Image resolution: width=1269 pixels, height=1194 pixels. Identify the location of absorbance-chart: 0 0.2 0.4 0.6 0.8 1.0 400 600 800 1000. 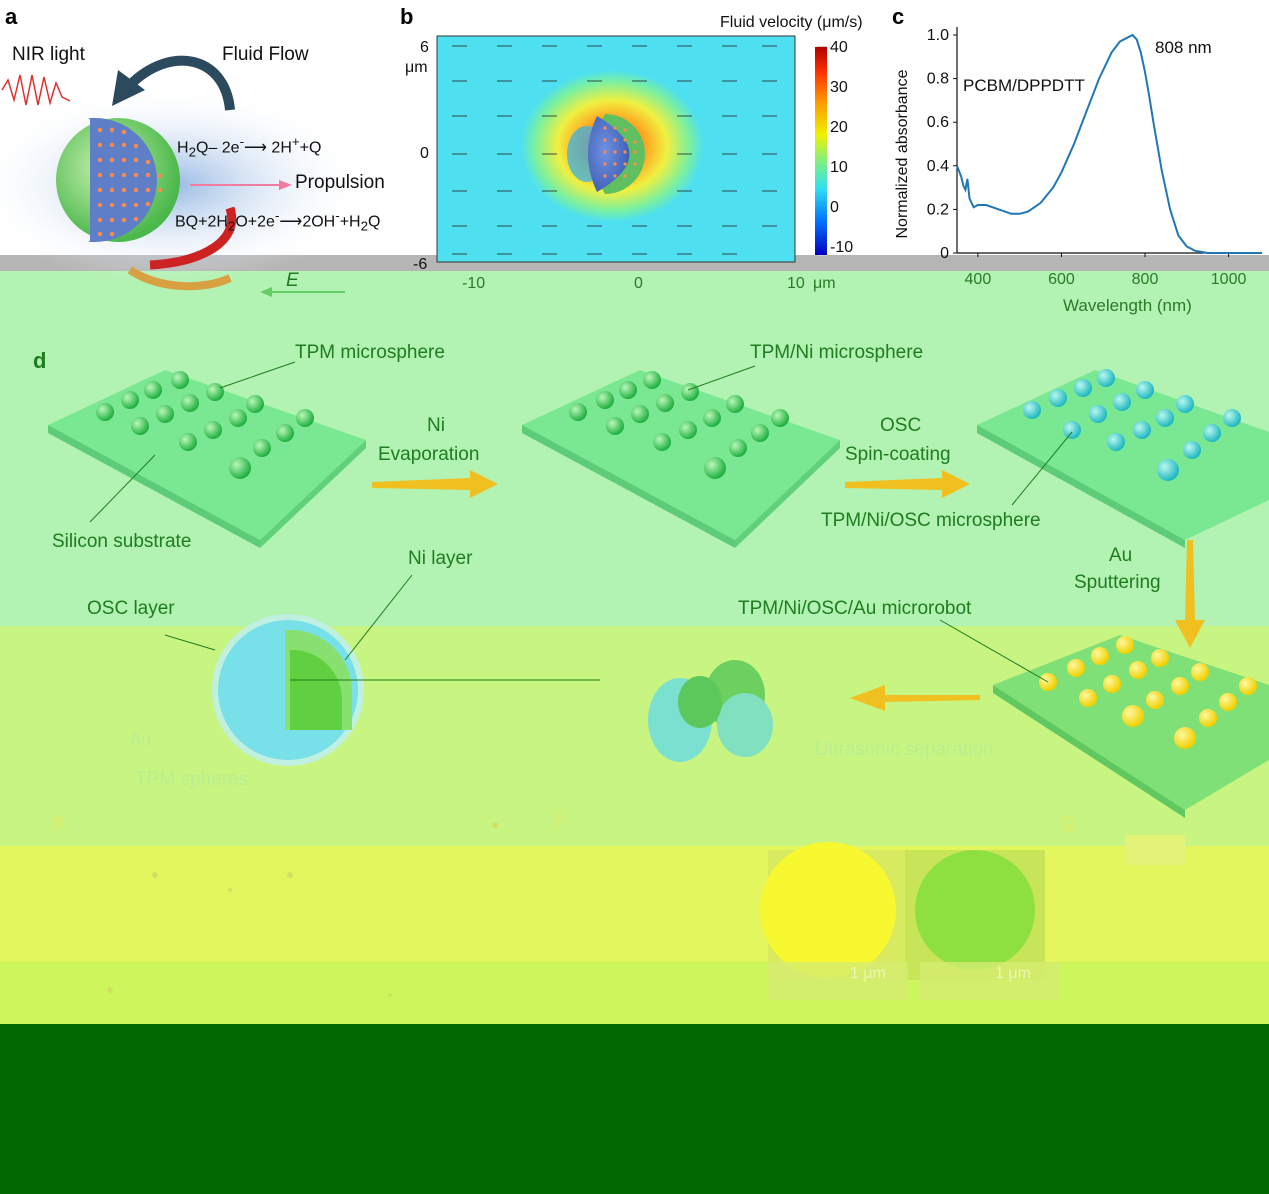
(1094, 157).